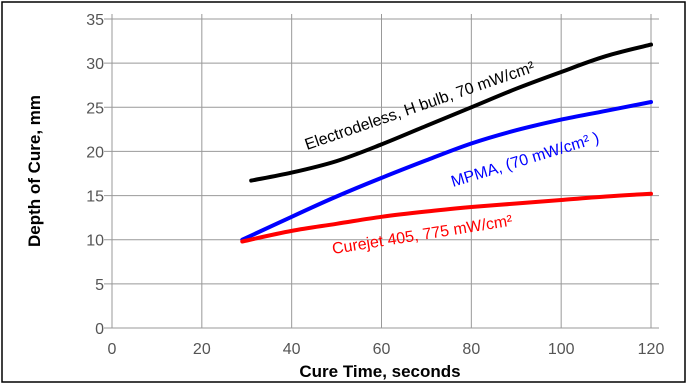  Describe the element at coordinates (379, 371) in the screenshot. I see `x-axis-title: Cure Time, seconds` at that location.